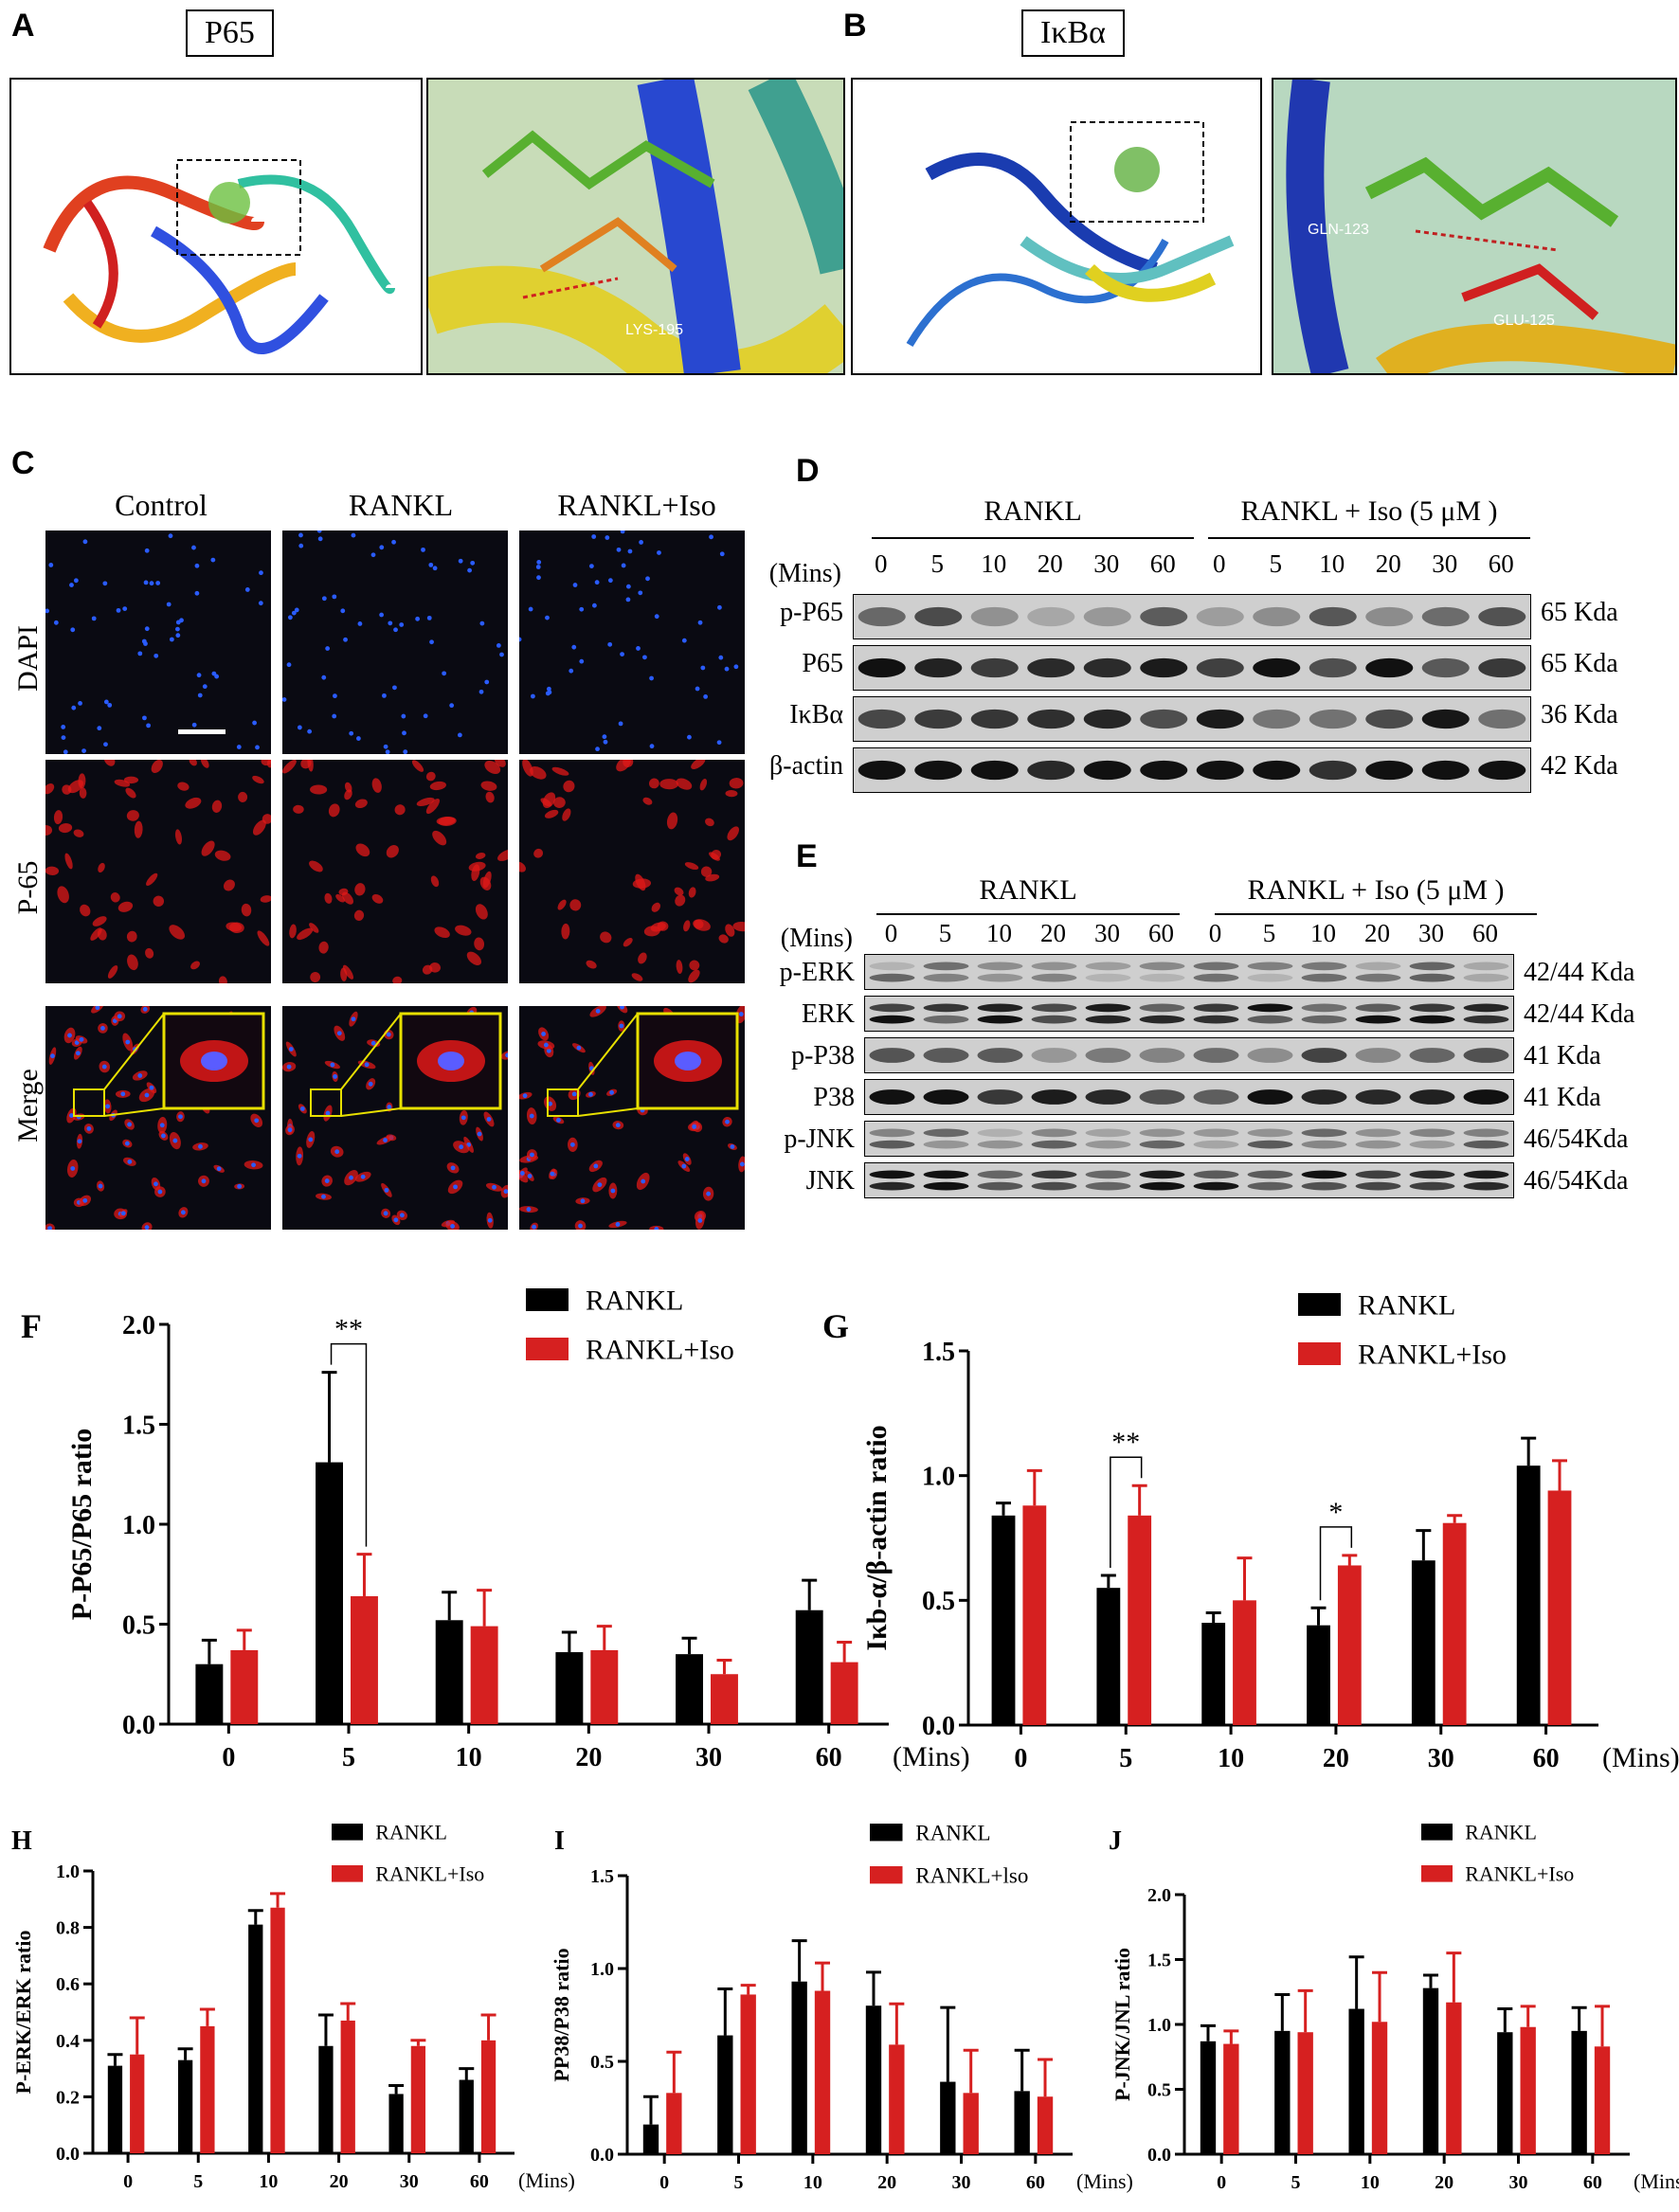 This screenshot has width=1679, height=2212. I want to click on residue-label-glu125: GLU-125, so click(1524, 321).